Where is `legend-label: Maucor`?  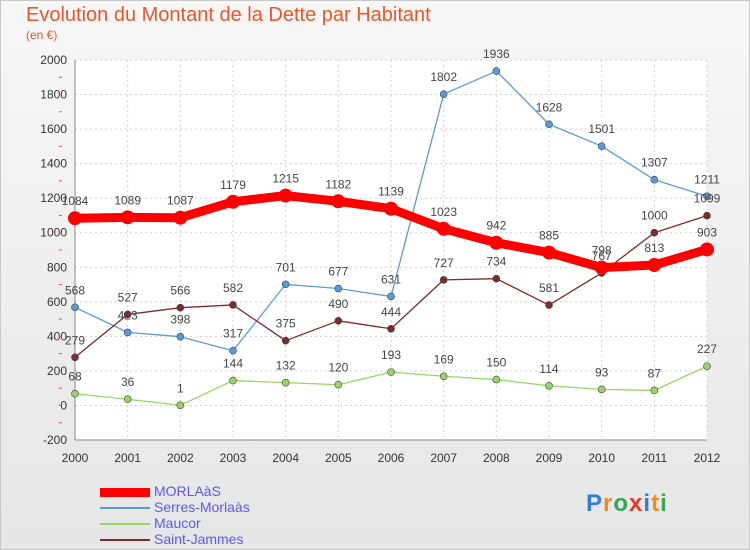
legend-label: Maucor is located at coordinates (177, 523).